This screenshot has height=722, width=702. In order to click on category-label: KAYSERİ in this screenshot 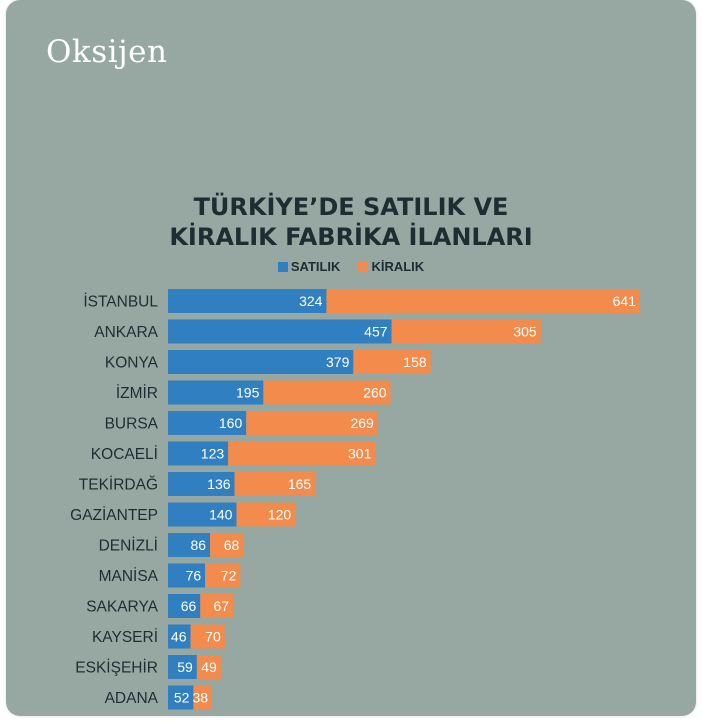, I will do `click(125, 637)`.